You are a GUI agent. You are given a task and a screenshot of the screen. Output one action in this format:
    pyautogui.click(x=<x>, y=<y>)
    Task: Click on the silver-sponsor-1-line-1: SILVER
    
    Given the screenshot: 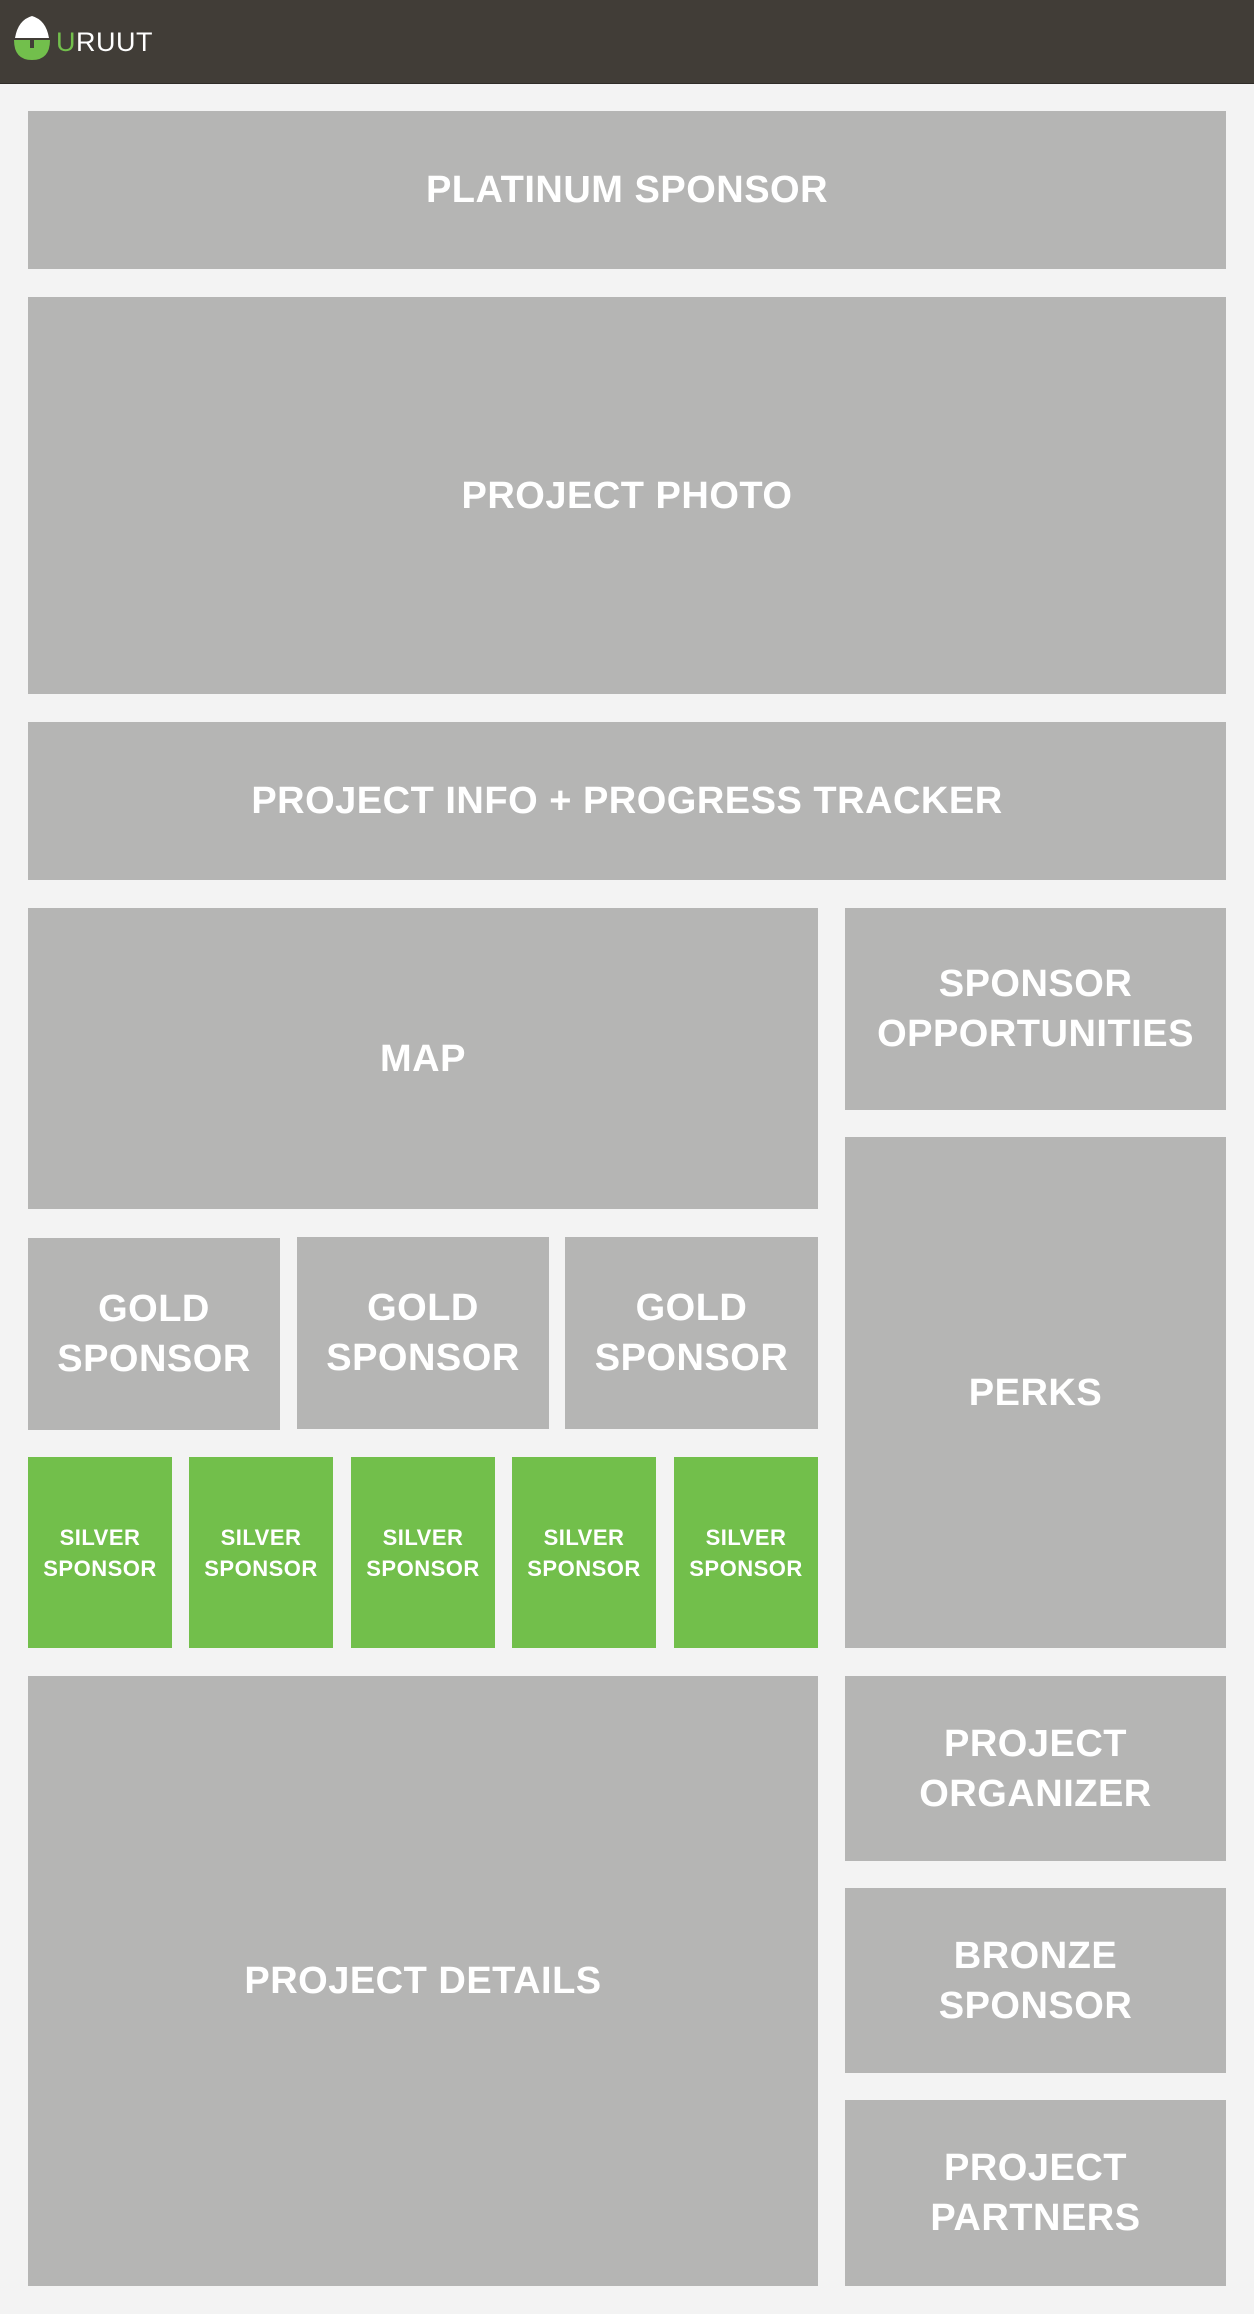 What is the action you would take?
    pyautogui.click(x=100, y=1537)
    